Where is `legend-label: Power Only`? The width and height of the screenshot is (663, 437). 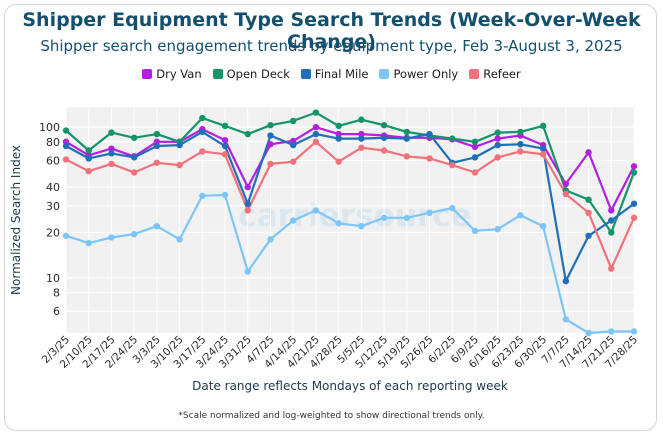
legend-label: Power Only is located at coordinates (426, 74).